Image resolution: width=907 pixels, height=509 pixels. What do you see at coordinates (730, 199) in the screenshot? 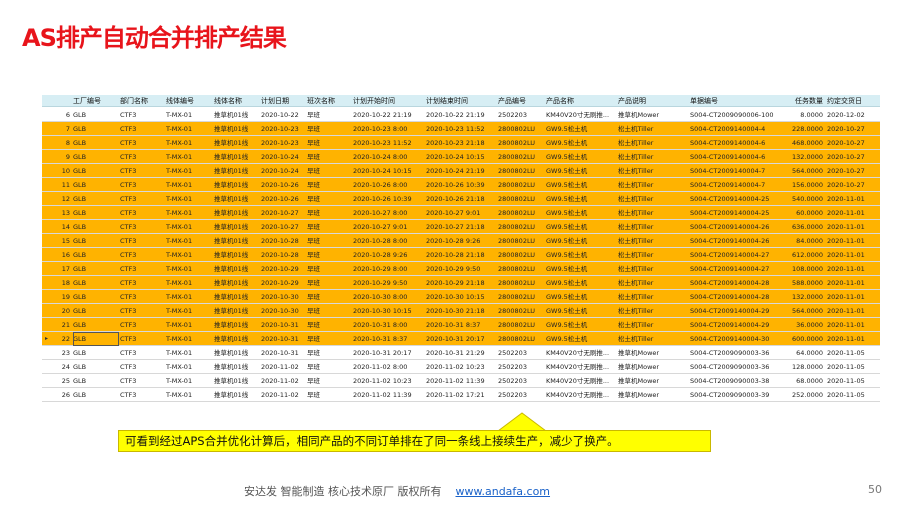
I see `table-cell: S004-CT2009140004-25` at bounding box center [730, 199].